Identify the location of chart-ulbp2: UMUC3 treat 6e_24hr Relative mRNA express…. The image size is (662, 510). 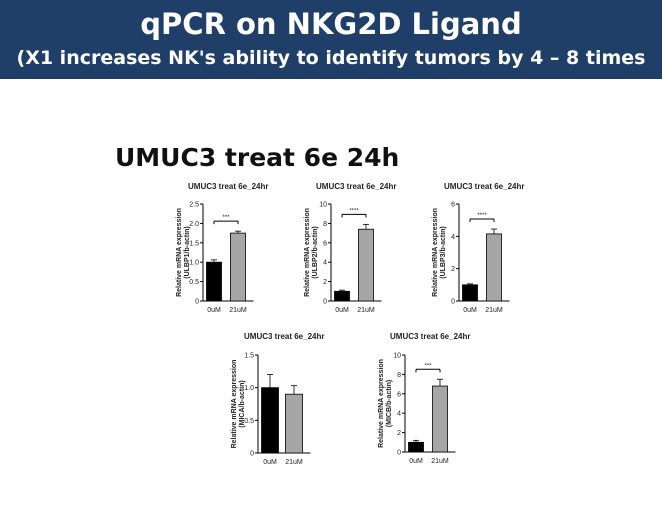
(350, 248).